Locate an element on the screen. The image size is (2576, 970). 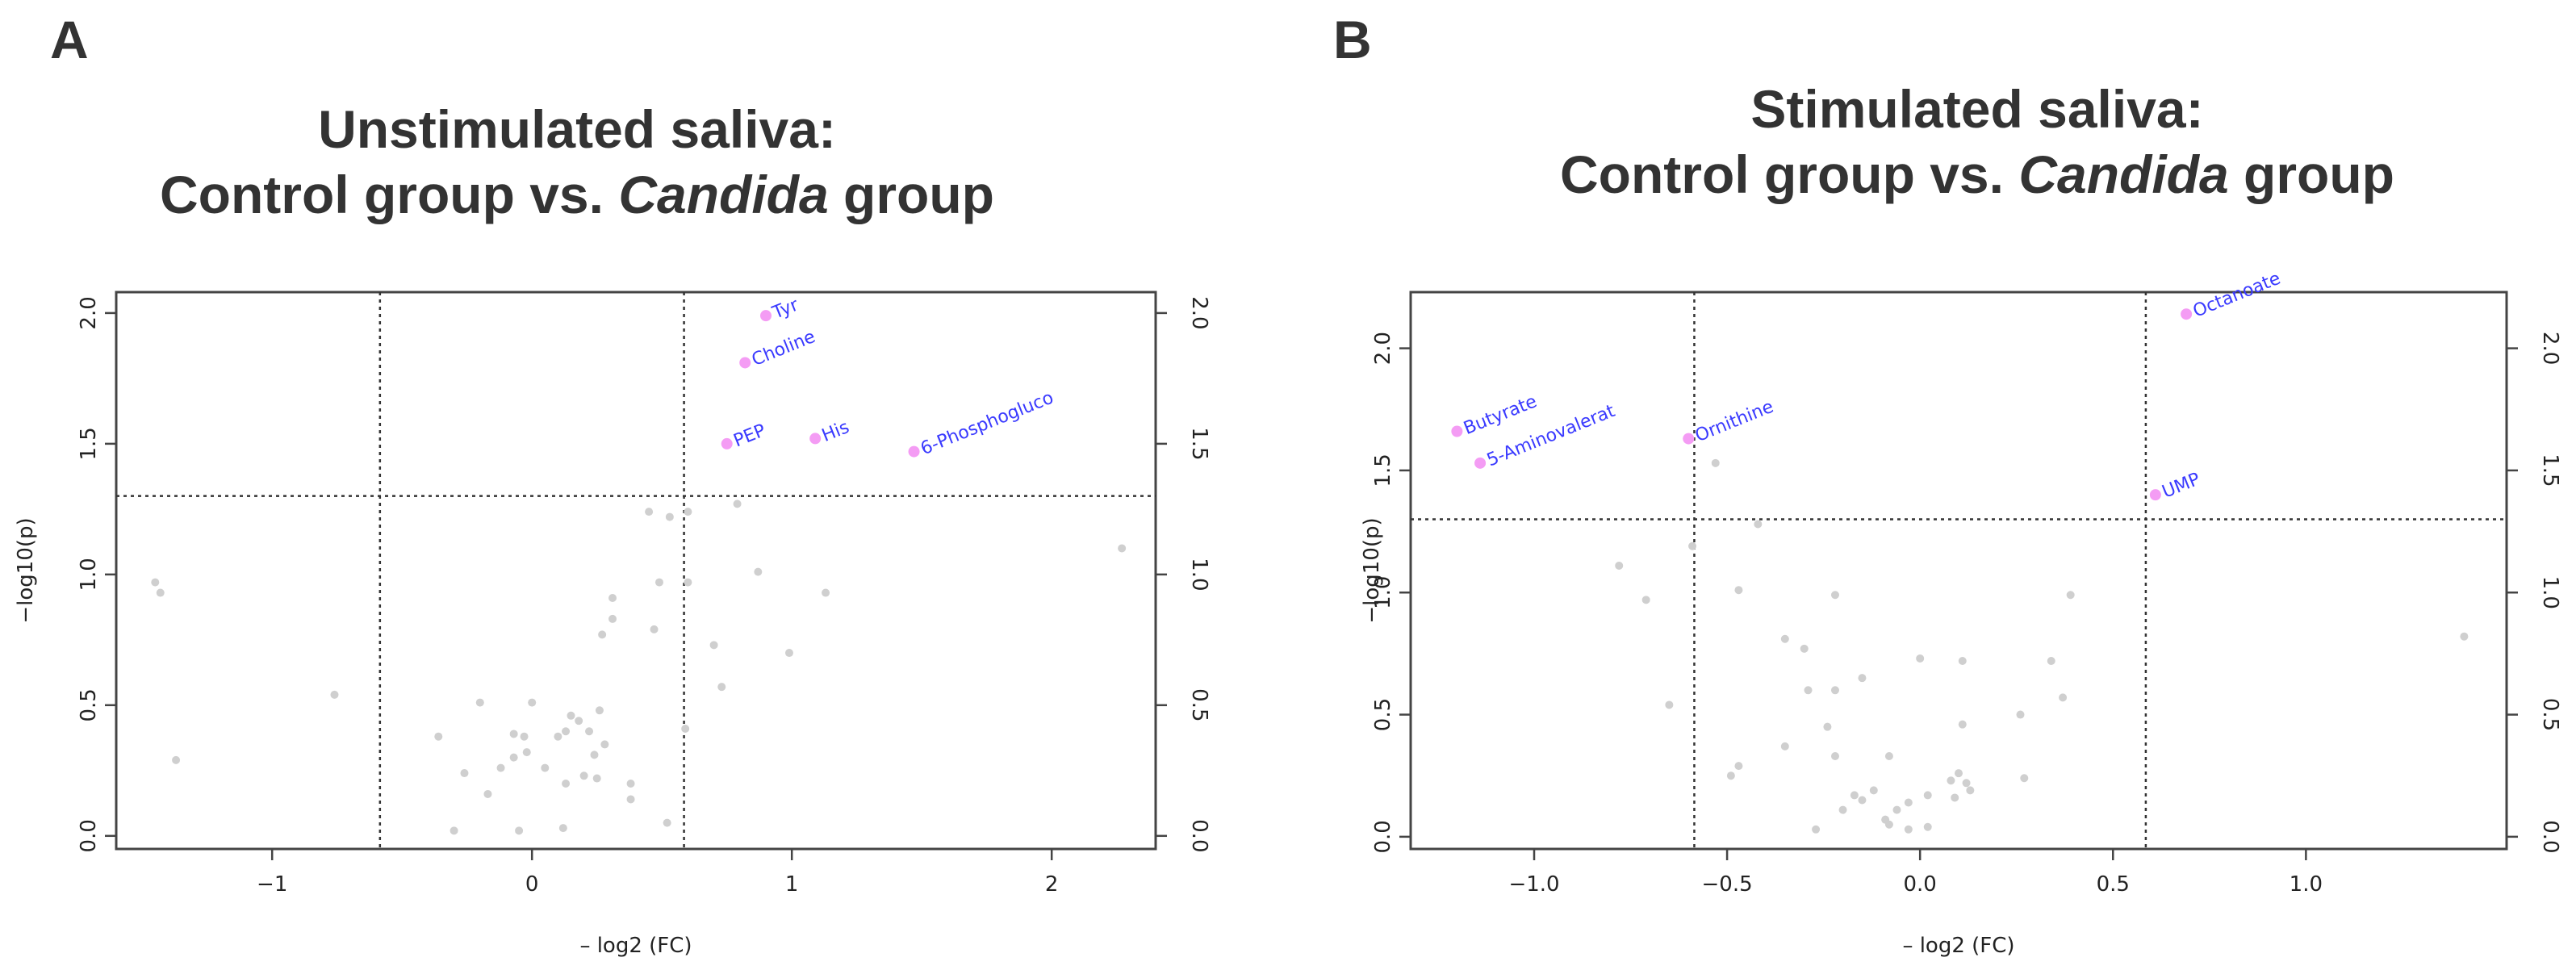
point-label: His is located at coordinates (835, 431).